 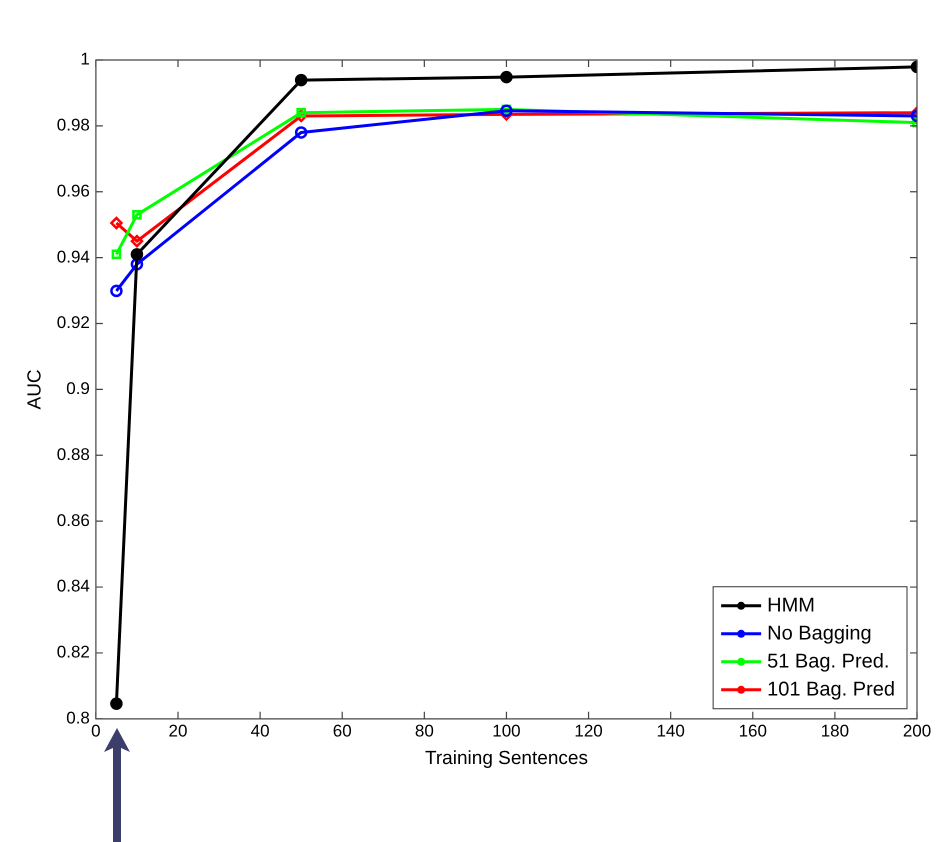 What do you see at coordinates (752, 731) in the screenshot?
I see `x-tick-label: 160` at bounding box center [752, 731].